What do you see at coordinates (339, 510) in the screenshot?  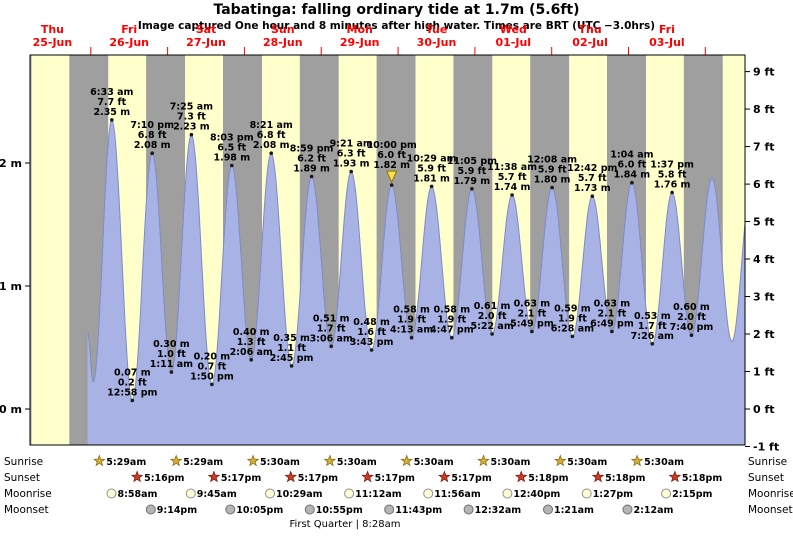 I see `almanac-time: 10:55pm` at bounding box center [339, 510].